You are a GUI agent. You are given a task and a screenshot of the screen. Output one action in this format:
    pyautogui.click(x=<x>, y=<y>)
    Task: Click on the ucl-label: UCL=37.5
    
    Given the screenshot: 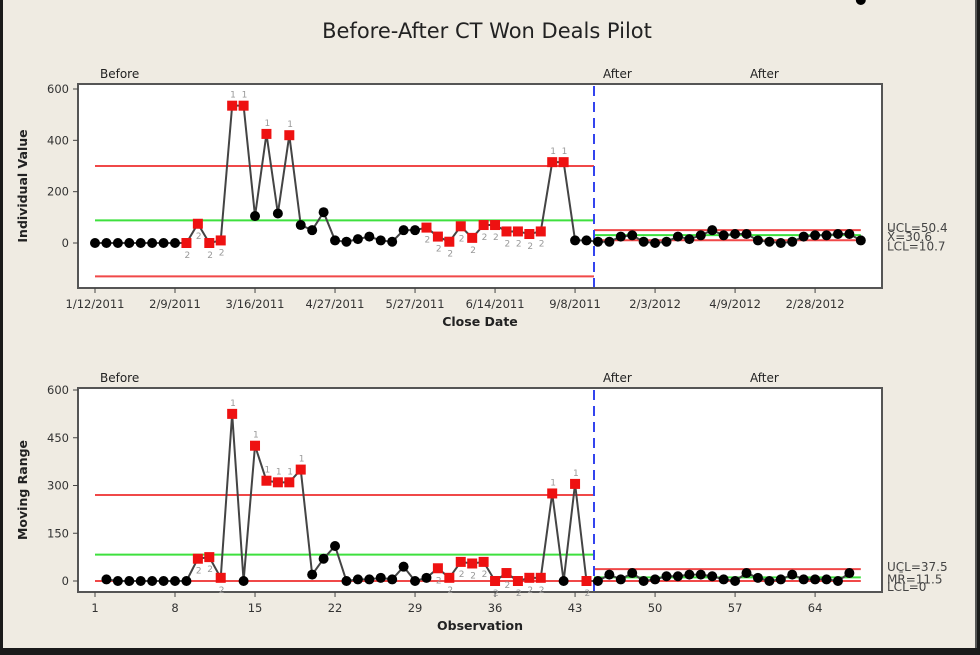 What is the action you would take?
    pyautogui.click(x=917, y=567)
    